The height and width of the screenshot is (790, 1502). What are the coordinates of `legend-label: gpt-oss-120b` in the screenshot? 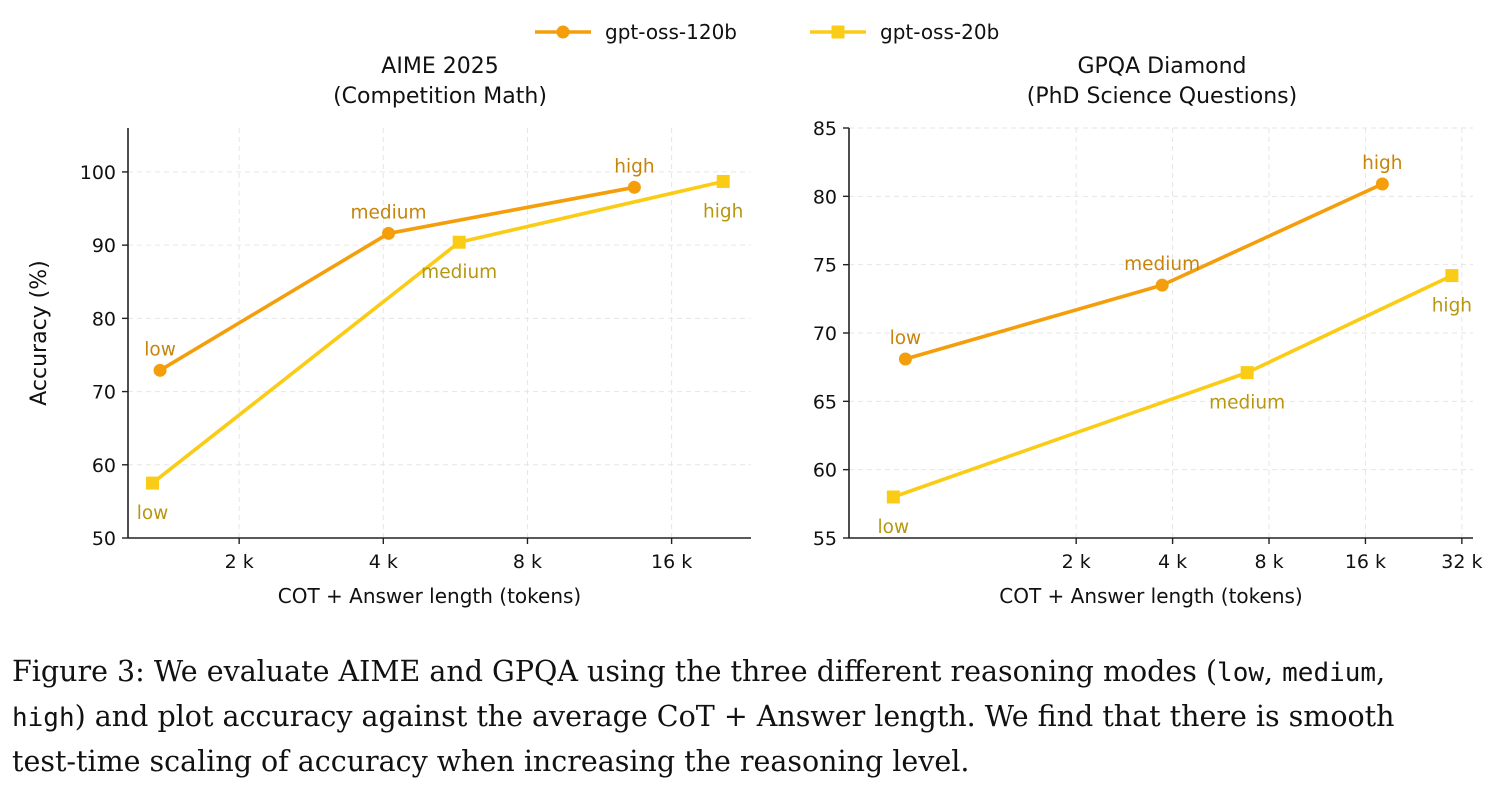 It's located at (671, 32).